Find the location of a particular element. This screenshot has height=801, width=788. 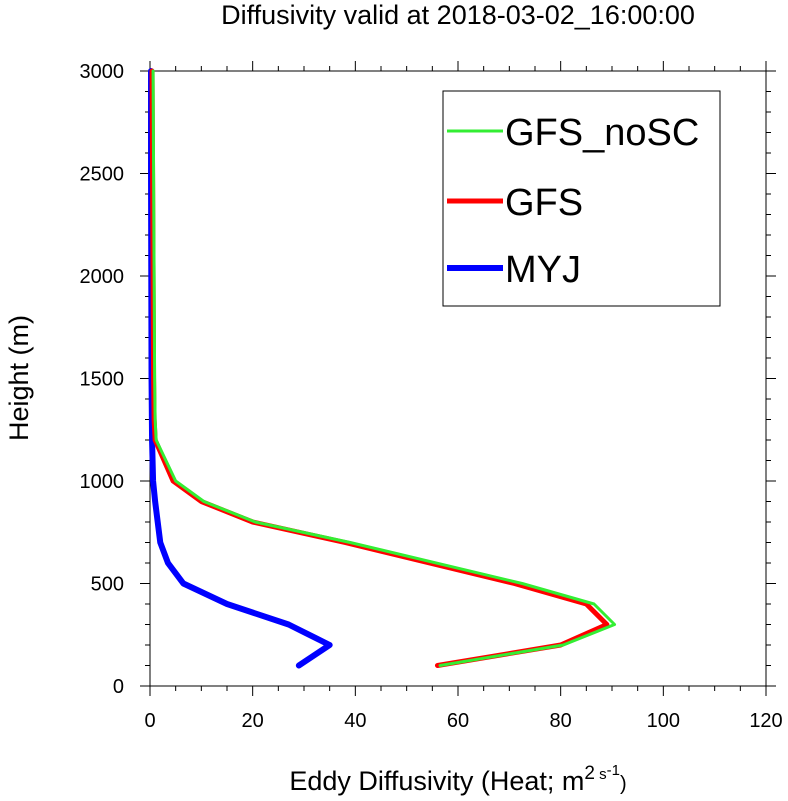

x-axis-label: Eddy Diffusivity (Heat; m2 s-1) is located at coordinates (457, 779).